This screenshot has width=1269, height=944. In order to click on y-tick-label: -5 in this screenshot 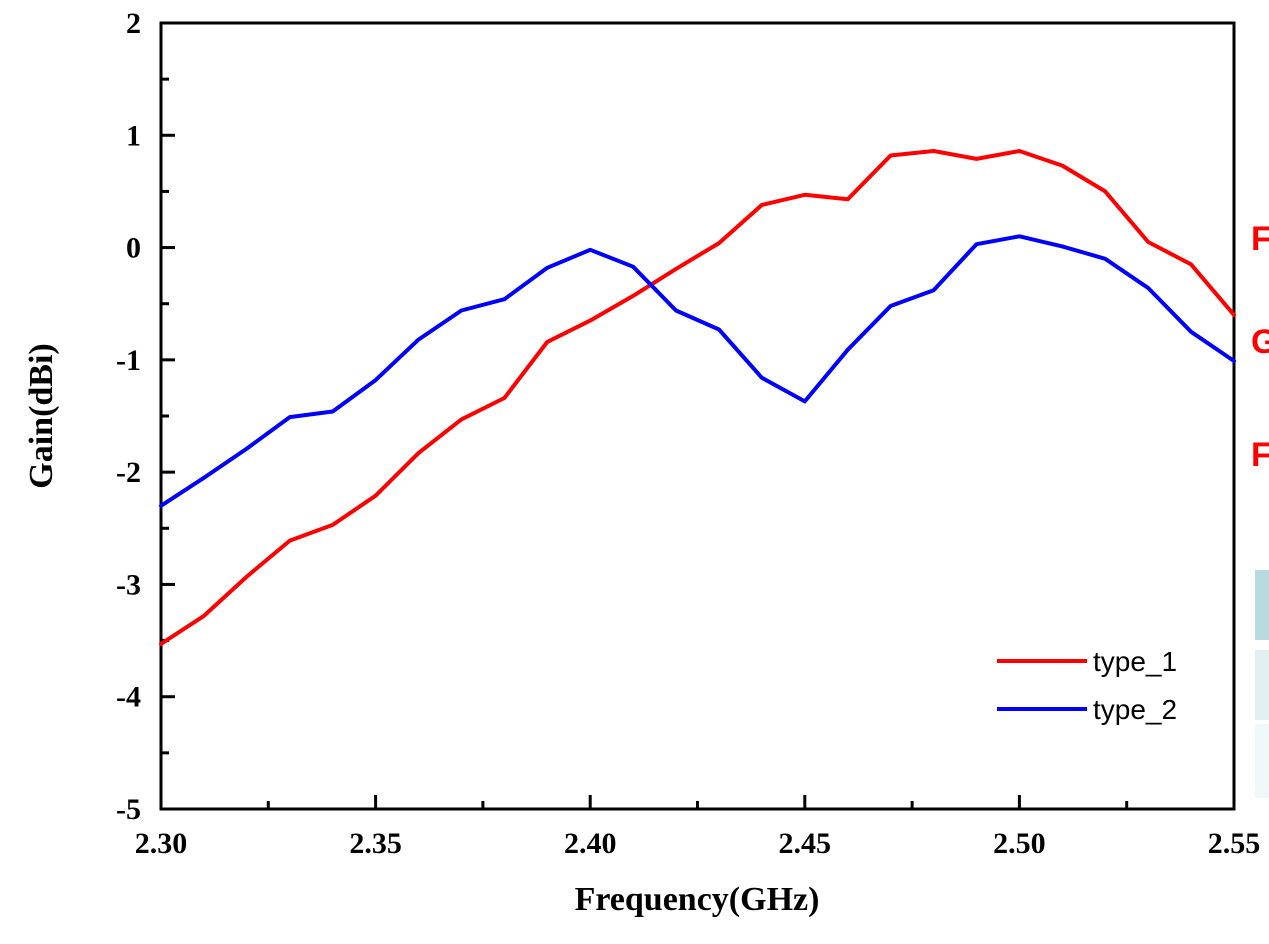, I will do `click(128, 809)`.